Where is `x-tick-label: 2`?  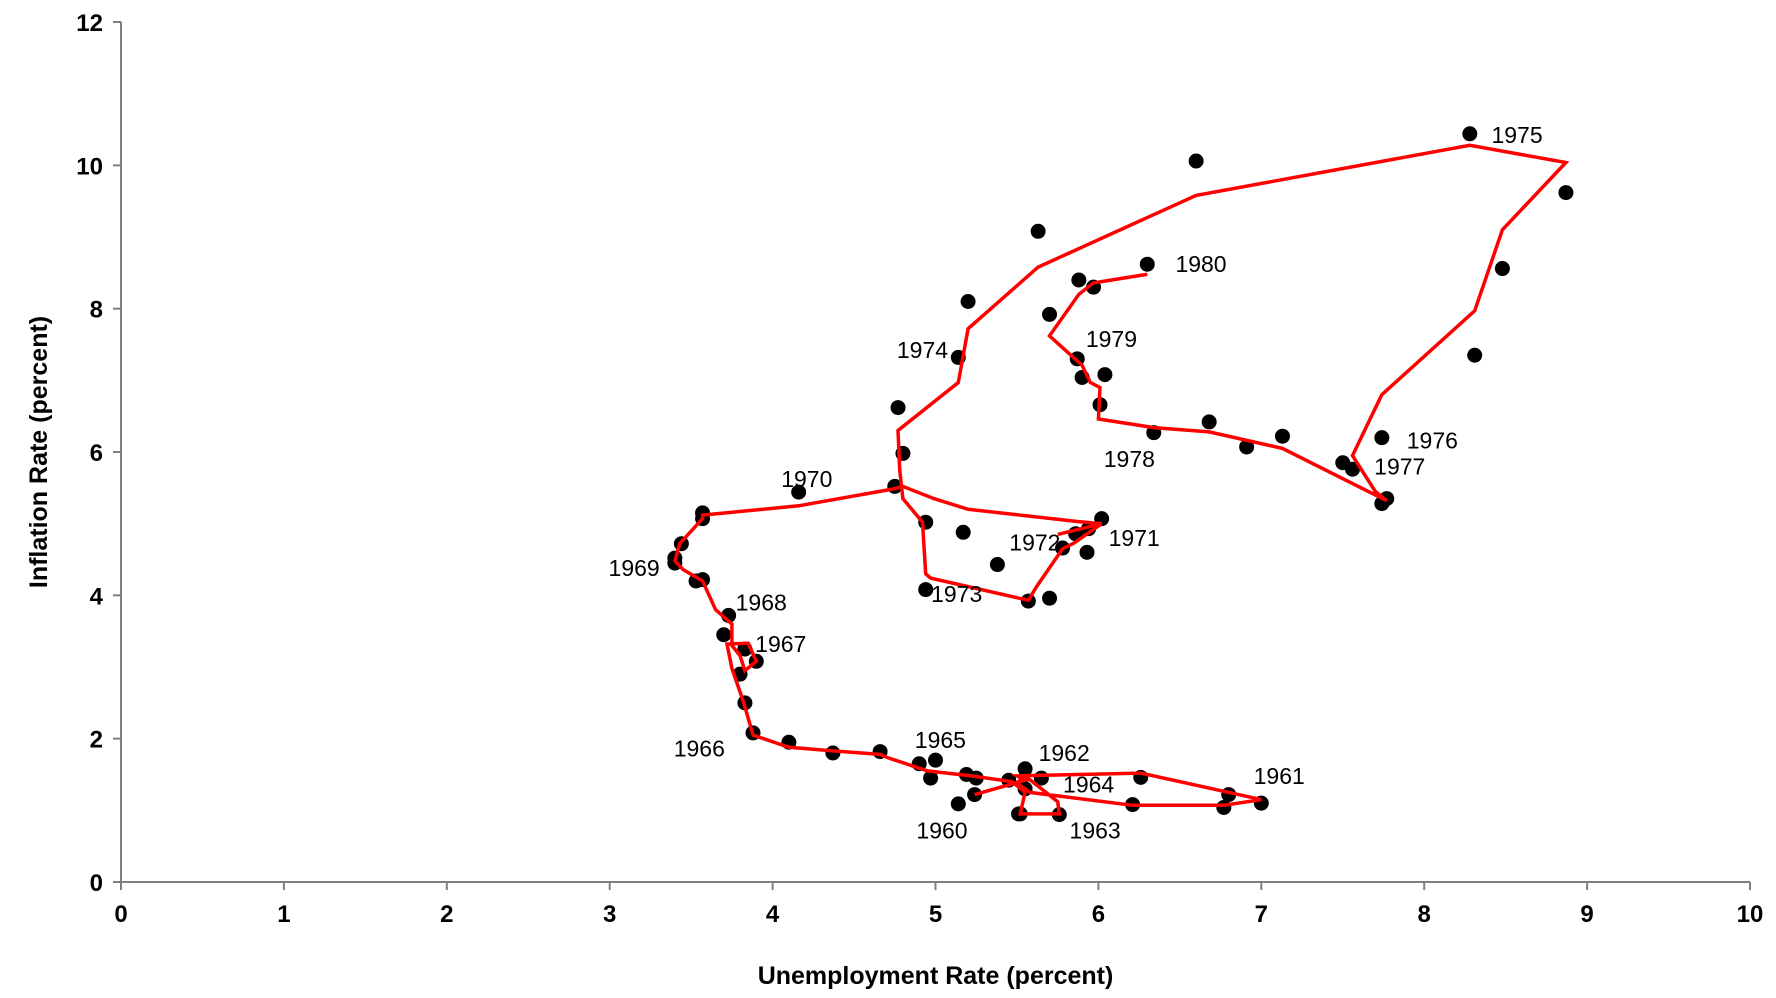 x-tick-label: 2 is located at coordinates (446, 914).